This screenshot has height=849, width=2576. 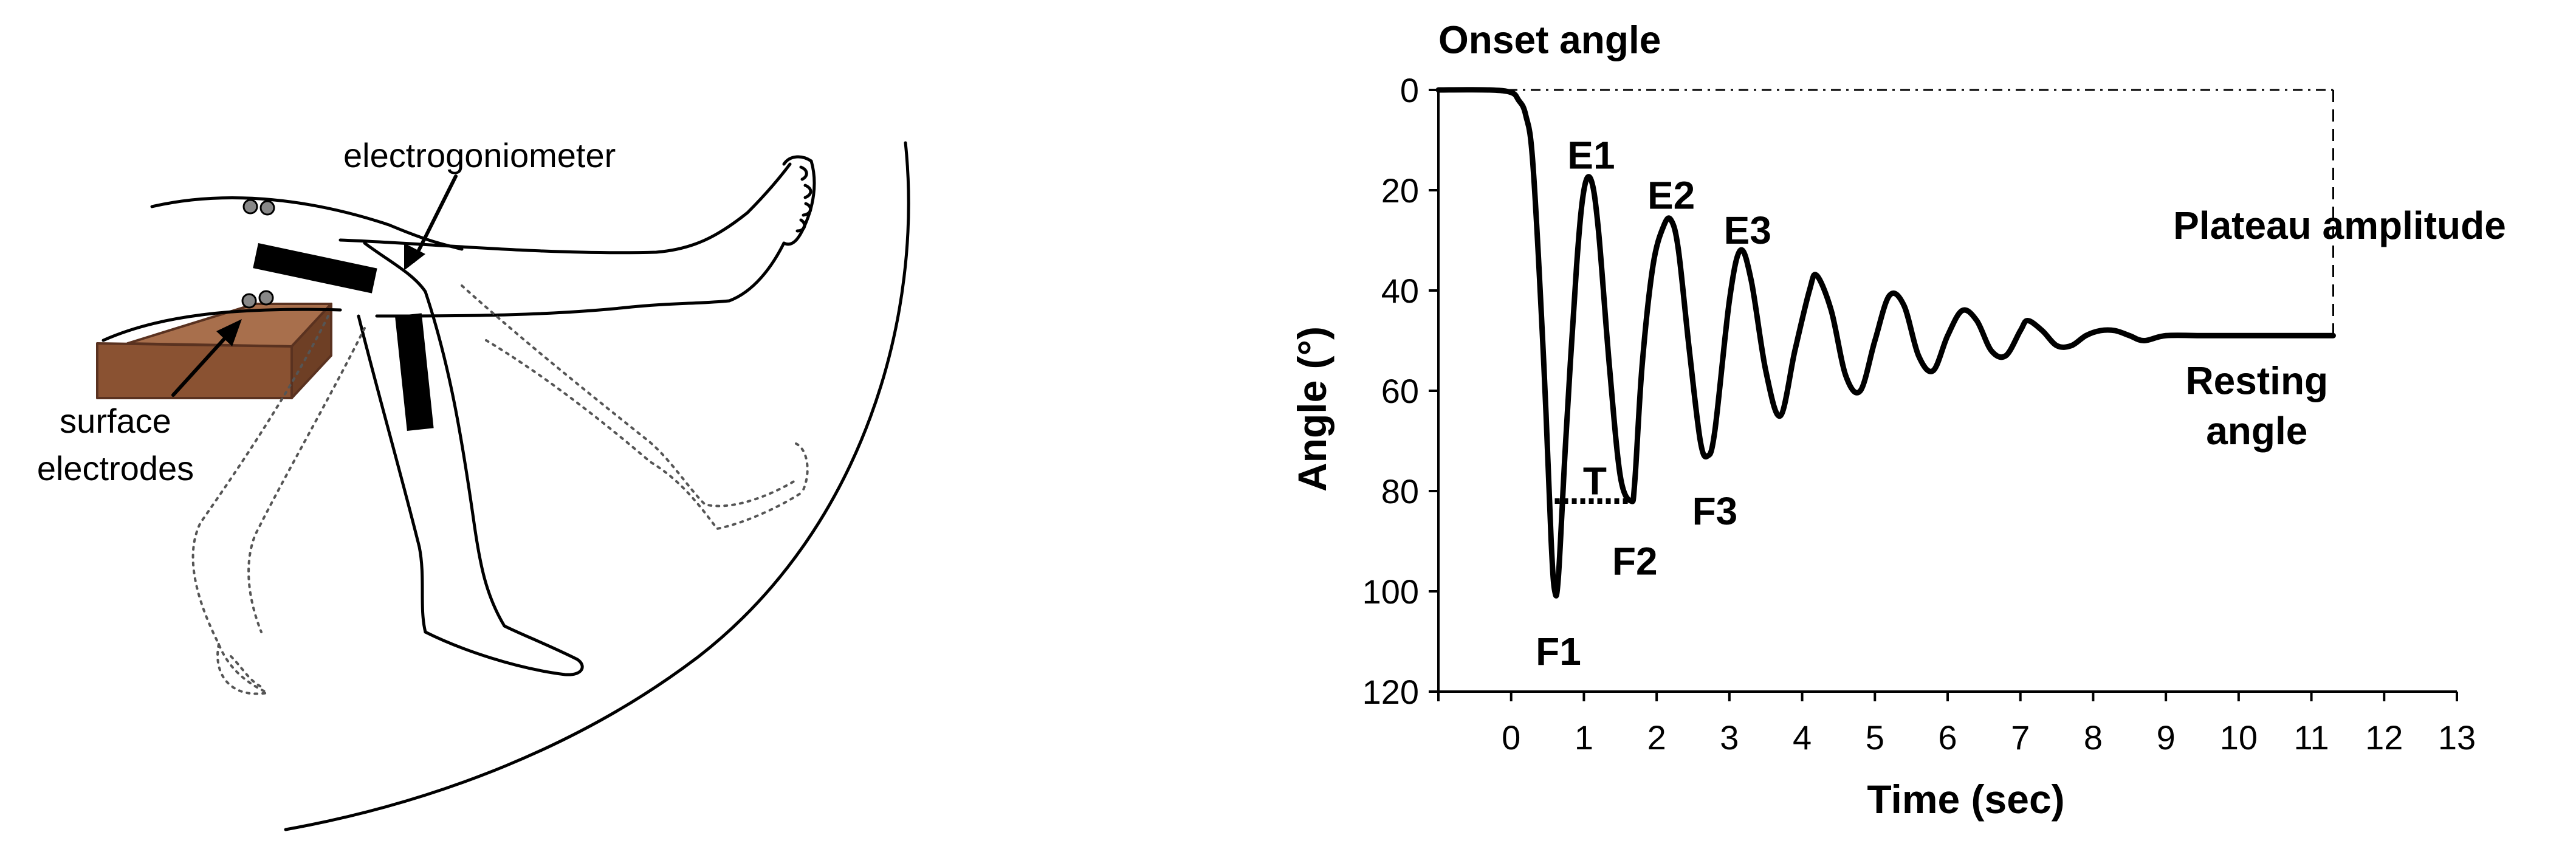 What do you see at coordinates (392, 474) in the screenshot?
I see `shin-left-outline` at bounding box center [392, 474].